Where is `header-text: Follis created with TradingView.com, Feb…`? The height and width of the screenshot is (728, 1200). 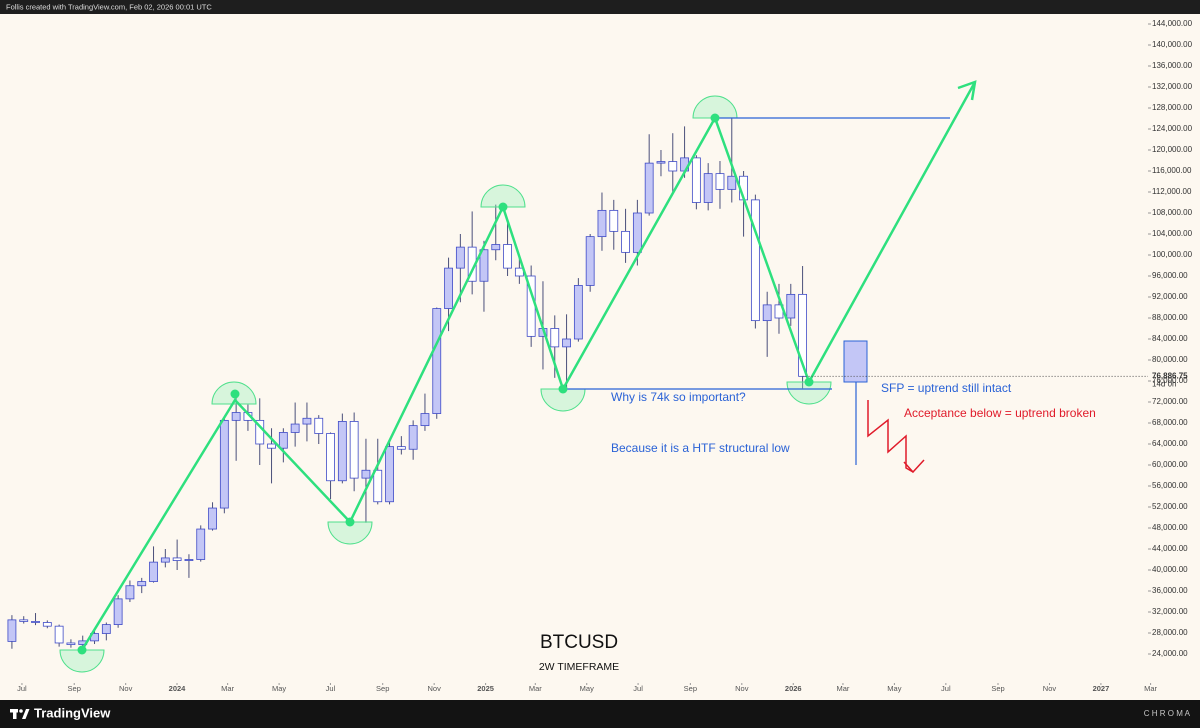 header-text: Follis created with TradingView.com, Feb… is located at coordinates (109, 6).